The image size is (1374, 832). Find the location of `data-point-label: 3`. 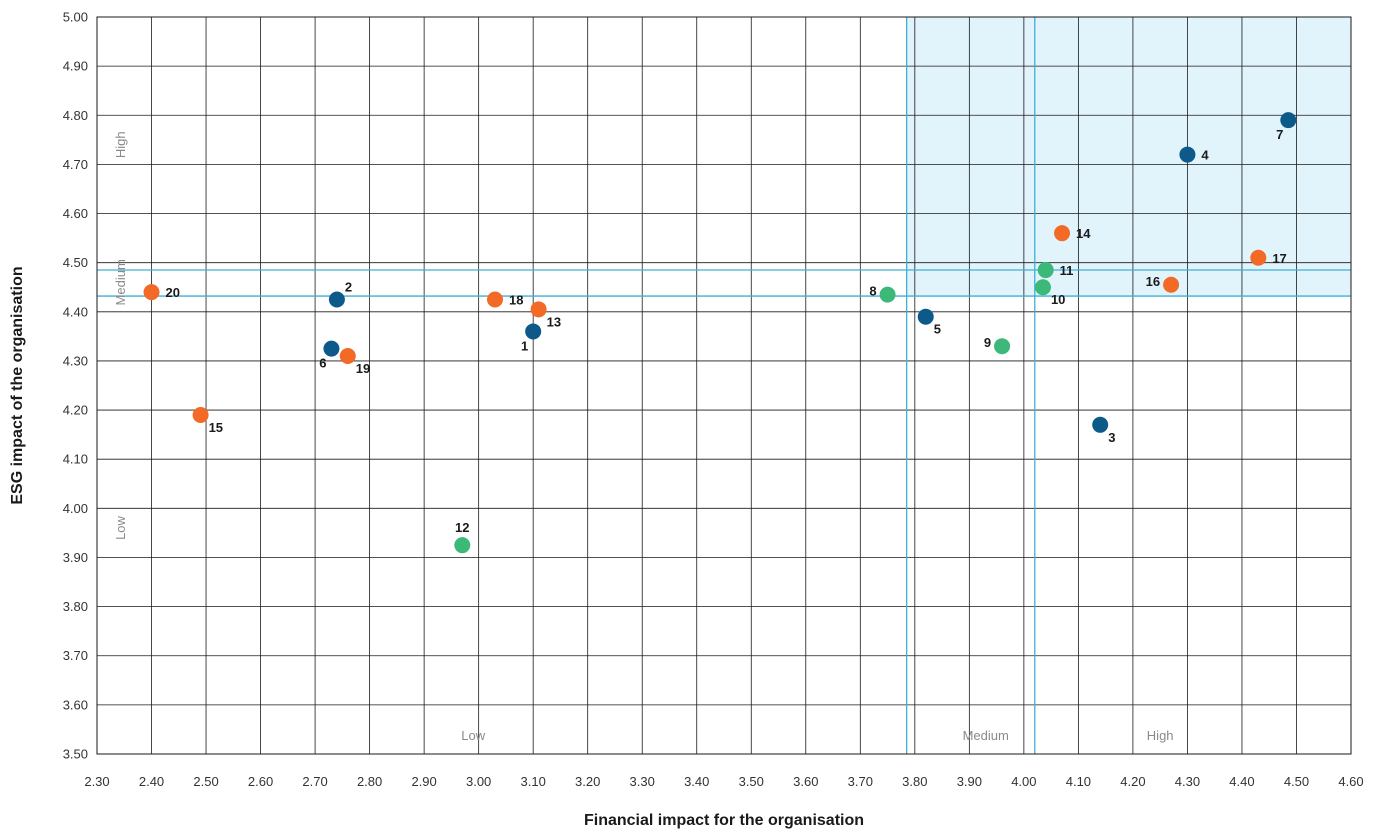

data-point-label: 3 is located at coordinates (1111, 437).